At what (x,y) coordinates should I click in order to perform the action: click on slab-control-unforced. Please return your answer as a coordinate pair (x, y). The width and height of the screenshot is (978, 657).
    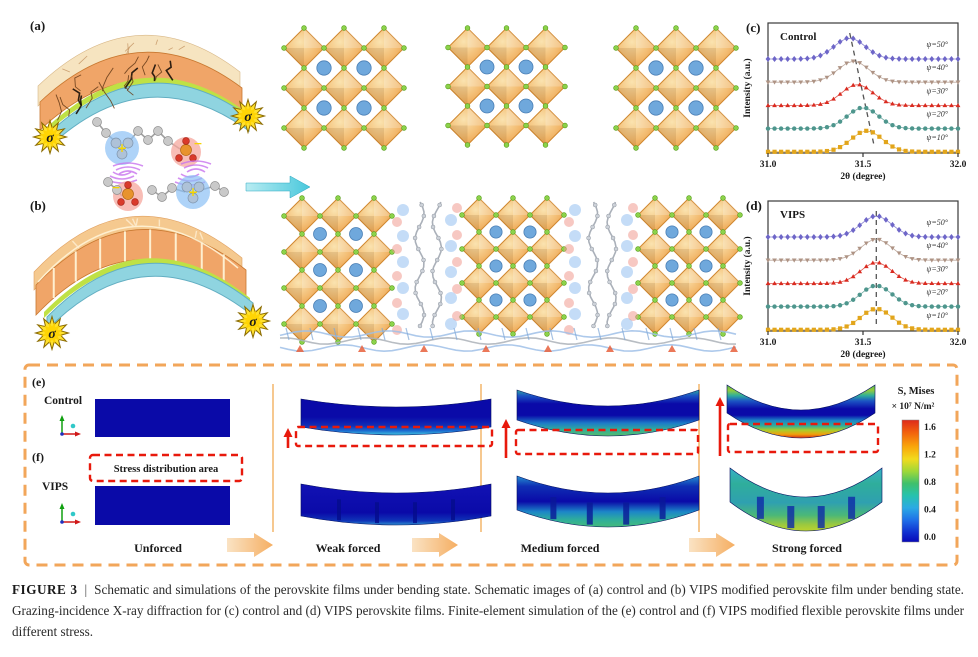
    Looking at the image, I should click on (162, 418).